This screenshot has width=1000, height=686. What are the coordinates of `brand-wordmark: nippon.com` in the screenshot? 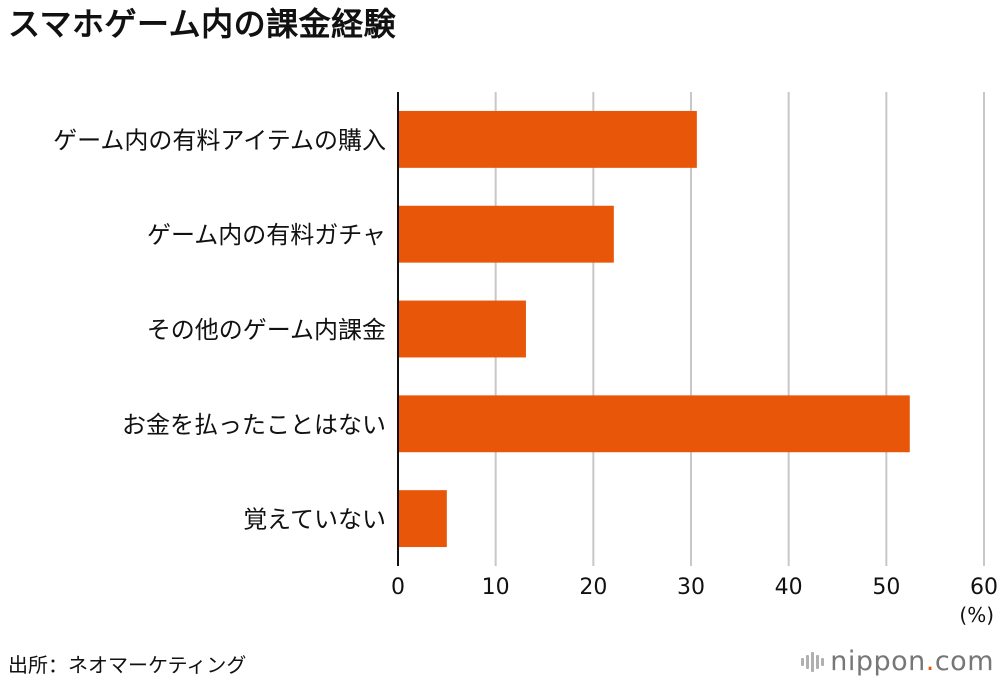 It's located at (912, 661).